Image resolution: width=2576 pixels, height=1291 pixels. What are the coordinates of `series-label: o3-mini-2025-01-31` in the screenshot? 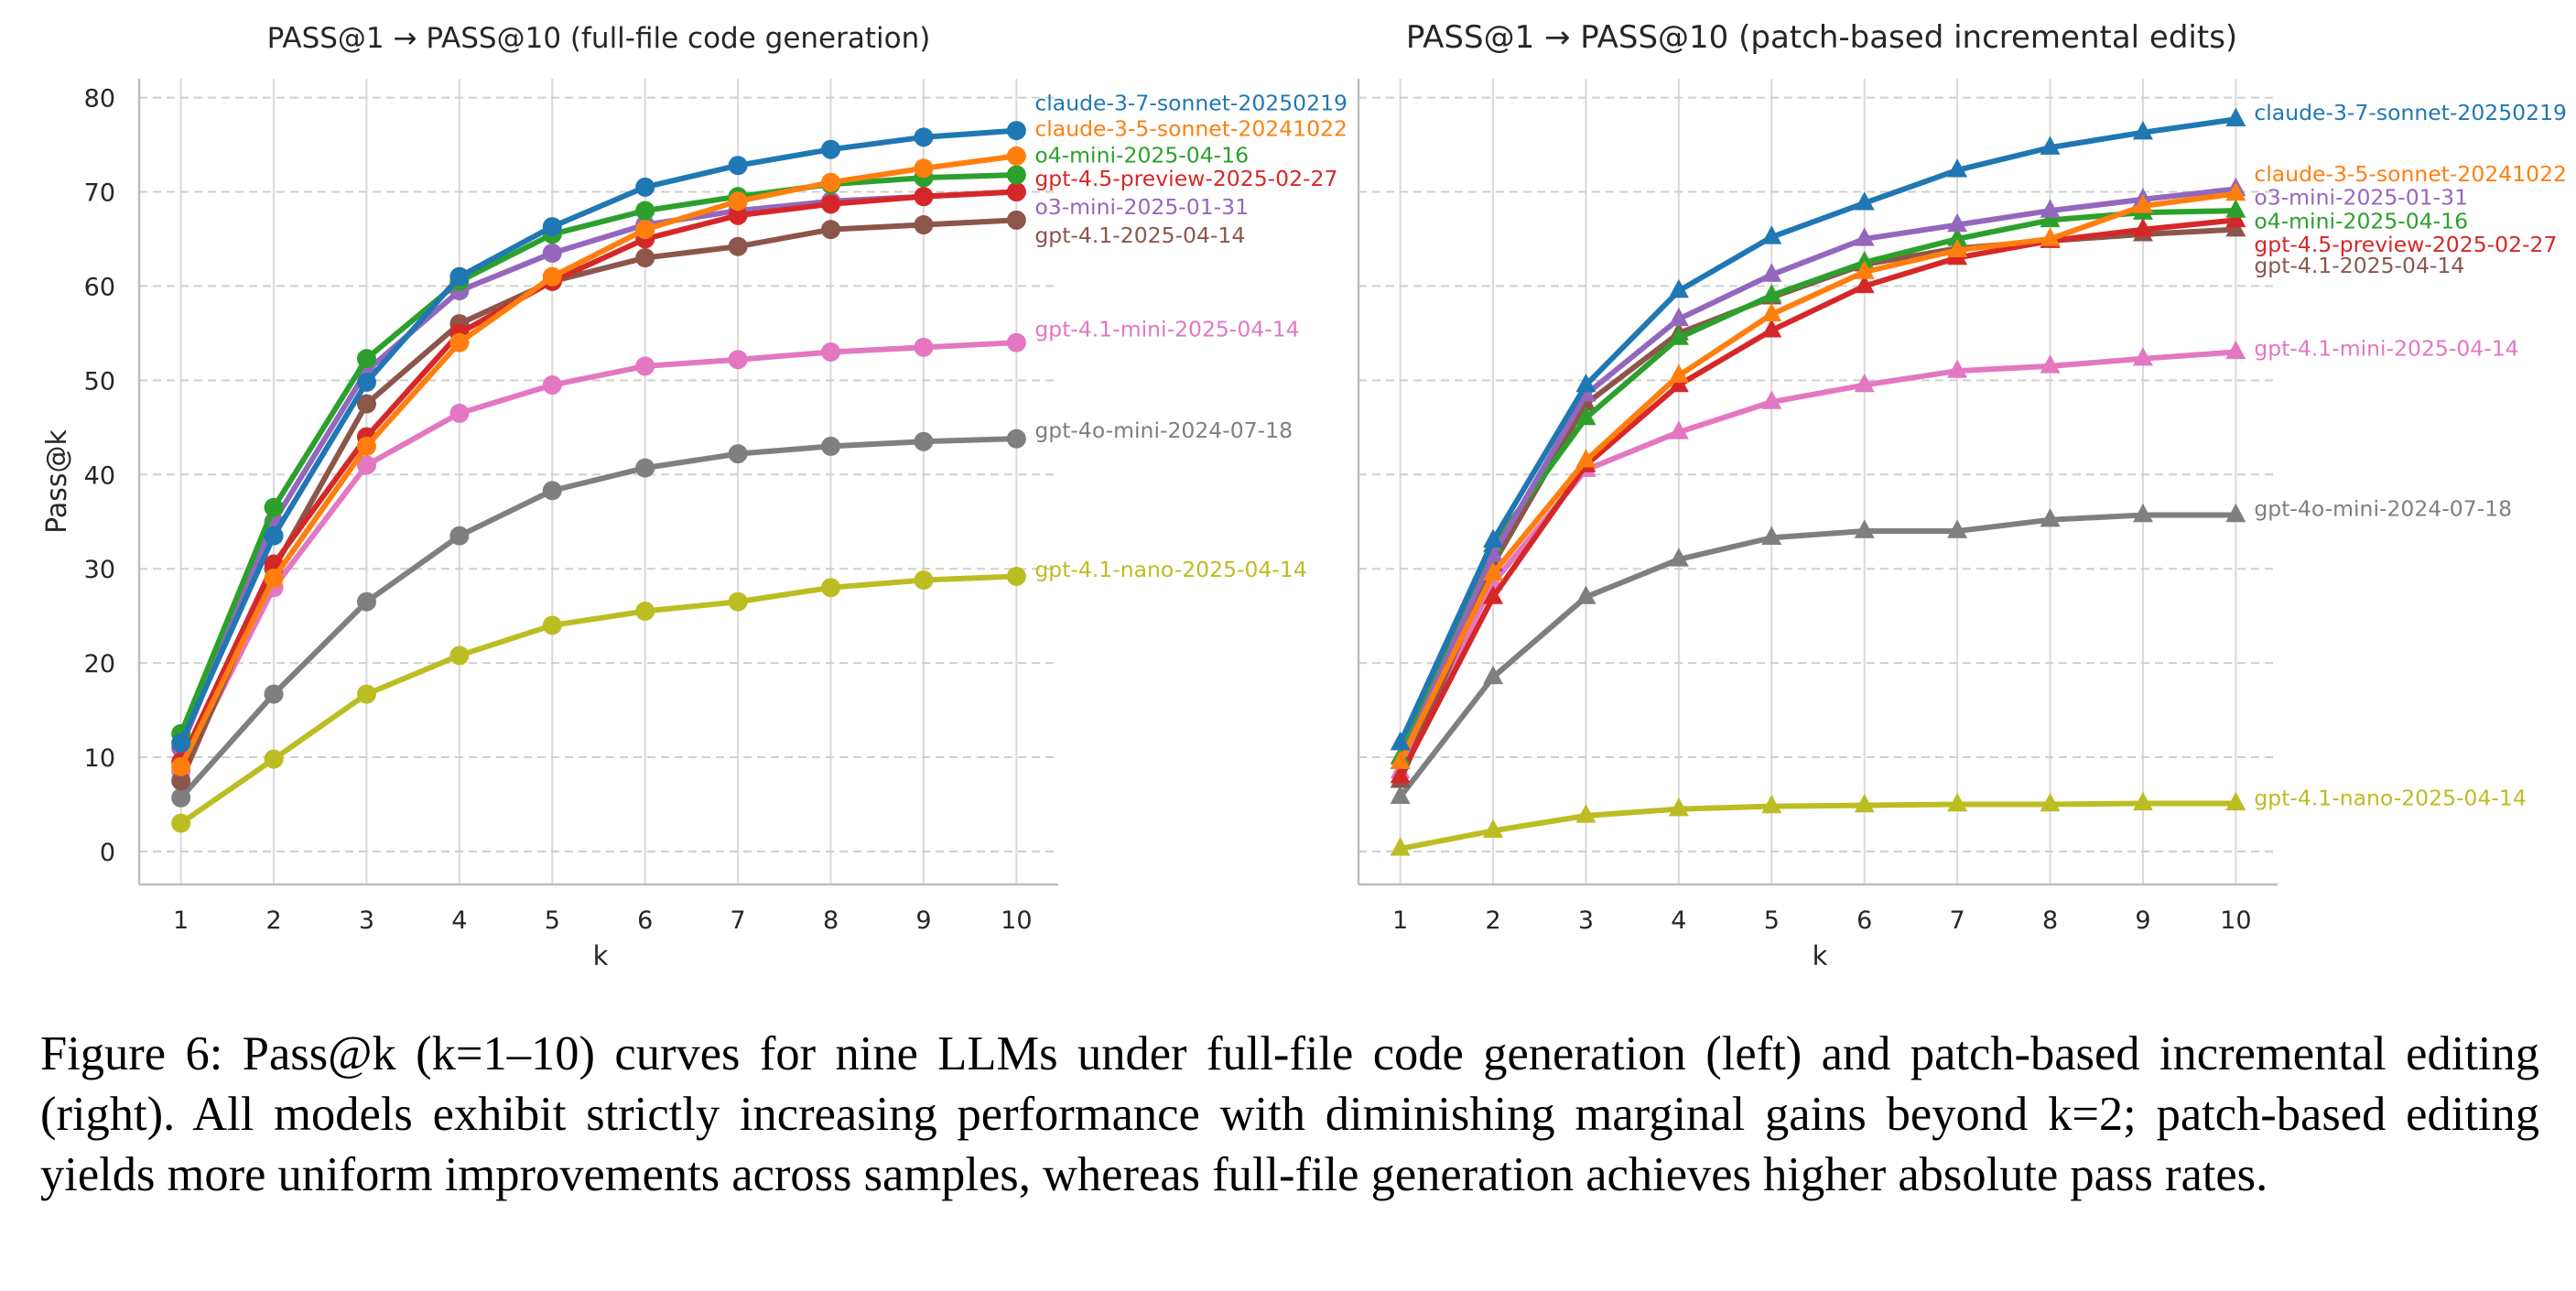 It's located at (1141, 207).